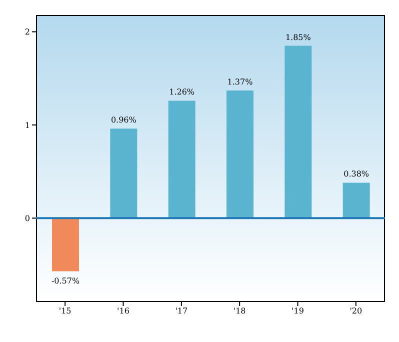 The image size is (399, 342). What do you see at coordinates (298, 311) in the screenshot?
I see `x-tick-label: '19` at bounding box center [298, 311].